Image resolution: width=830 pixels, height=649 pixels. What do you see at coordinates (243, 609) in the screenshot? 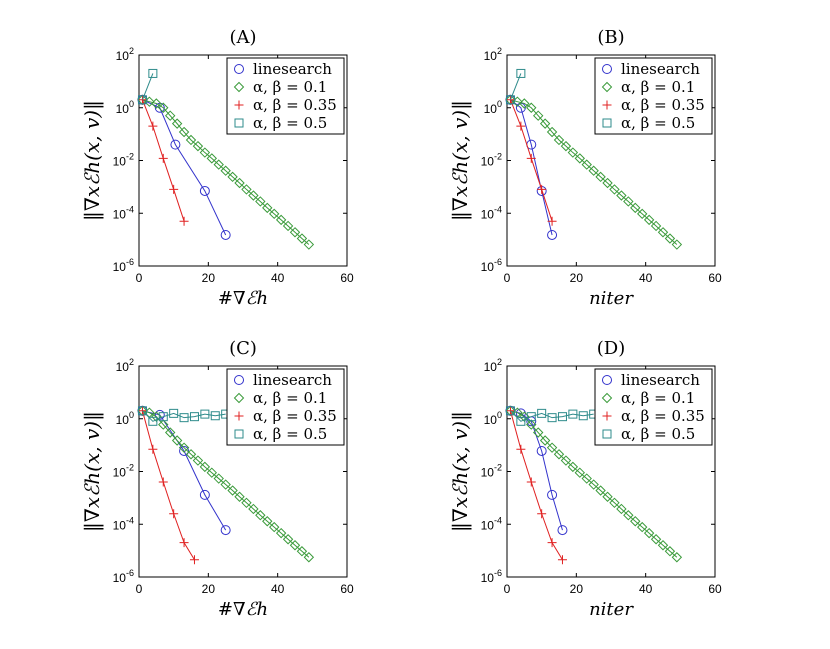
I see `x-axis-label: #∇ℰh` at bounding box center [243, 609].